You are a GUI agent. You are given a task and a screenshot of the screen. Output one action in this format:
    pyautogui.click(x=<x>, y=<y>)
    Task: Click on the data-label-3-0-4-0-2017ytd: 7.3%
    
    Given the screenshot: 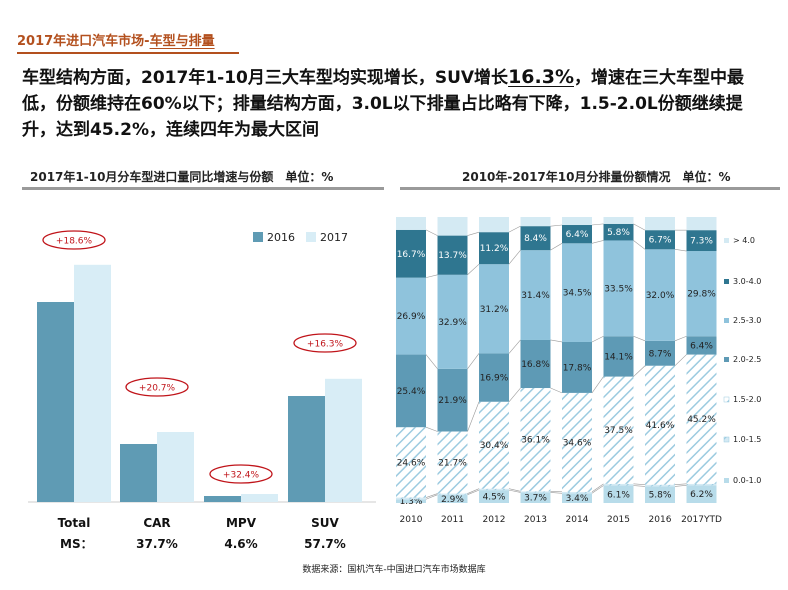 What is the action you would take?
    pyautogui.click(x=701, y=242)
    